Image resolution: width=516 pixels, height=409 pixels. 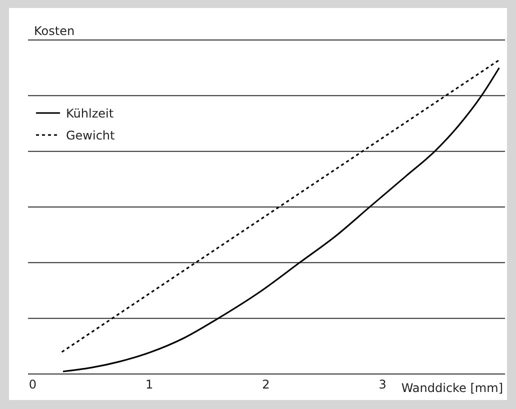 What do you see at coordinates (266, 385) in the screenshot?
I see `x-tick-label: 2` at bounding box center [266, 385].